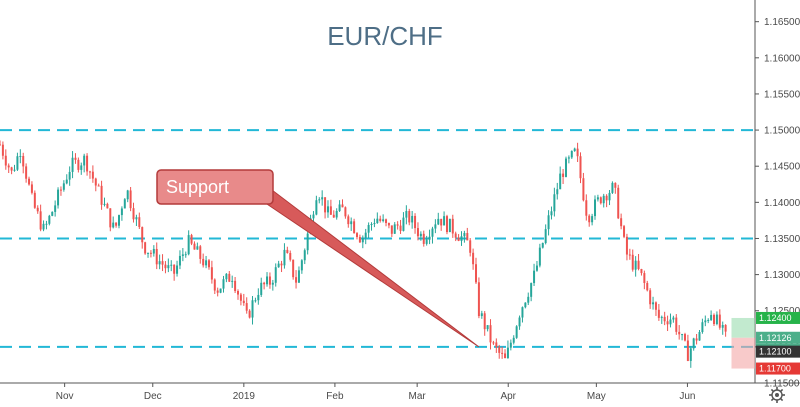  What do you see at coordinates (782, 131) in the screenshot?
I see `y-tick-label: 1.15000` at bounding box center [782, 131].